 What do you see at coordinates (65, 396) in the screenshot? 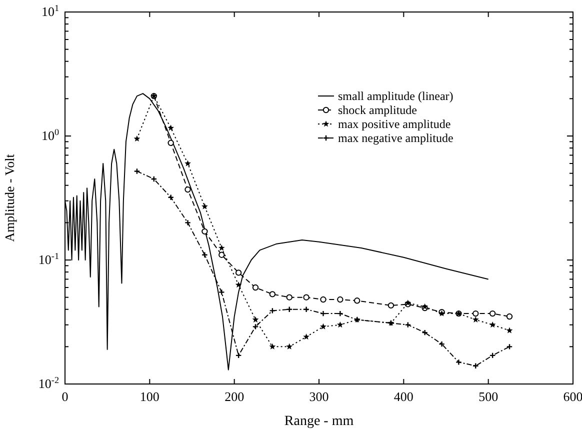
I see `x-tick-label: 0` at bounding box center [65, 396].